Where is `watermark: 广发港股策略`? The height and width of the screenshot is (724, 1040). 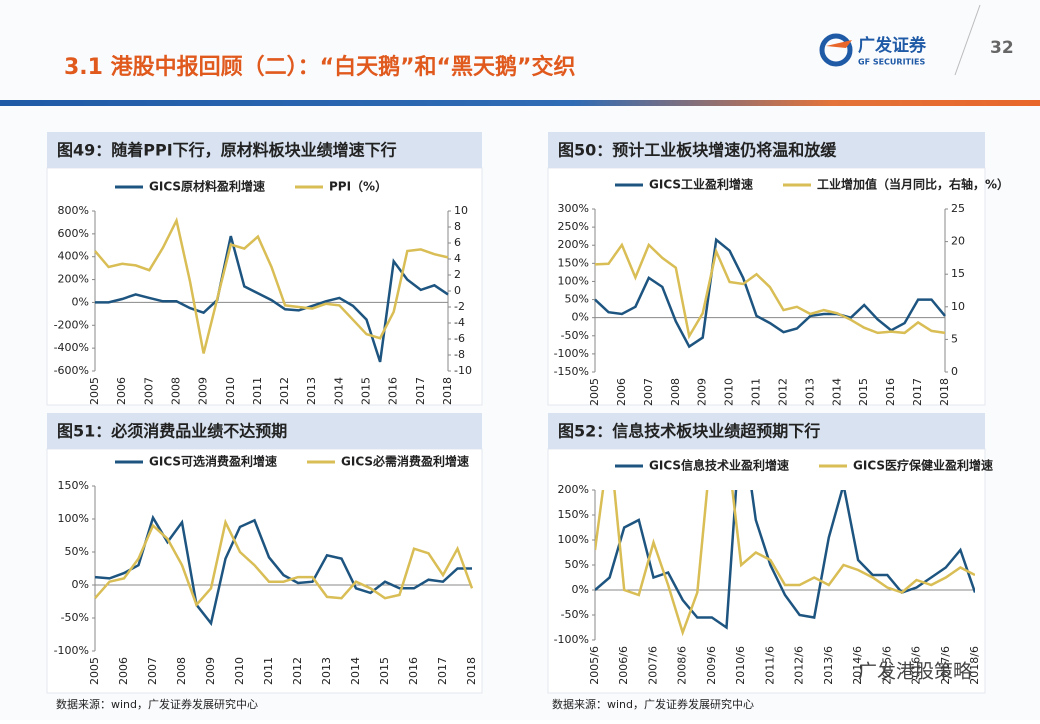 watermark: 广发港股策略 is located at coordinates (915, 672).